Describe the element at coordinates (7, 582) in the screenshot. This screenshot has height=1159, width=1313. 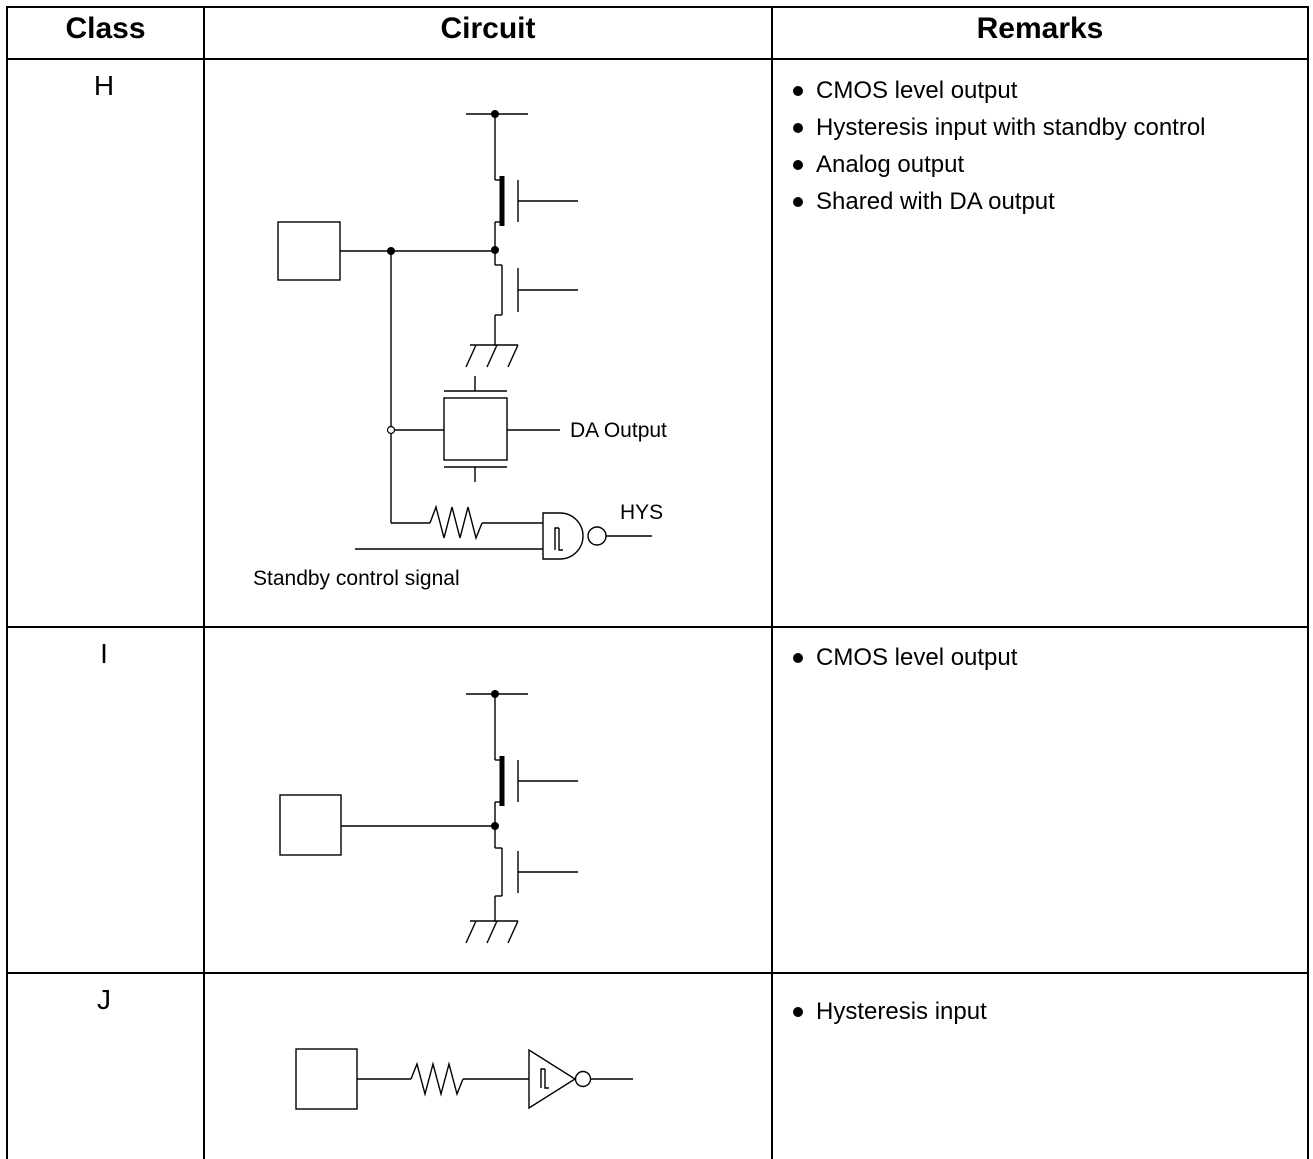
I see `table-left-border` at that location.